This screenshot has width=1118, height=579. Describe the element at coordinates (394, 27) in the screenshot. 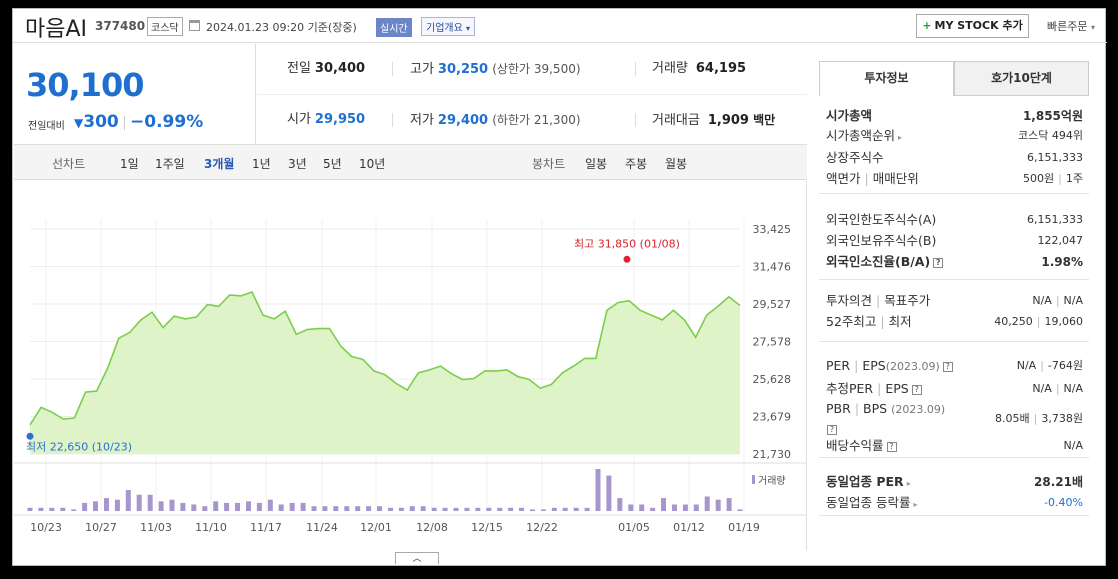

I see `realtime-button: 실시간` at that location.